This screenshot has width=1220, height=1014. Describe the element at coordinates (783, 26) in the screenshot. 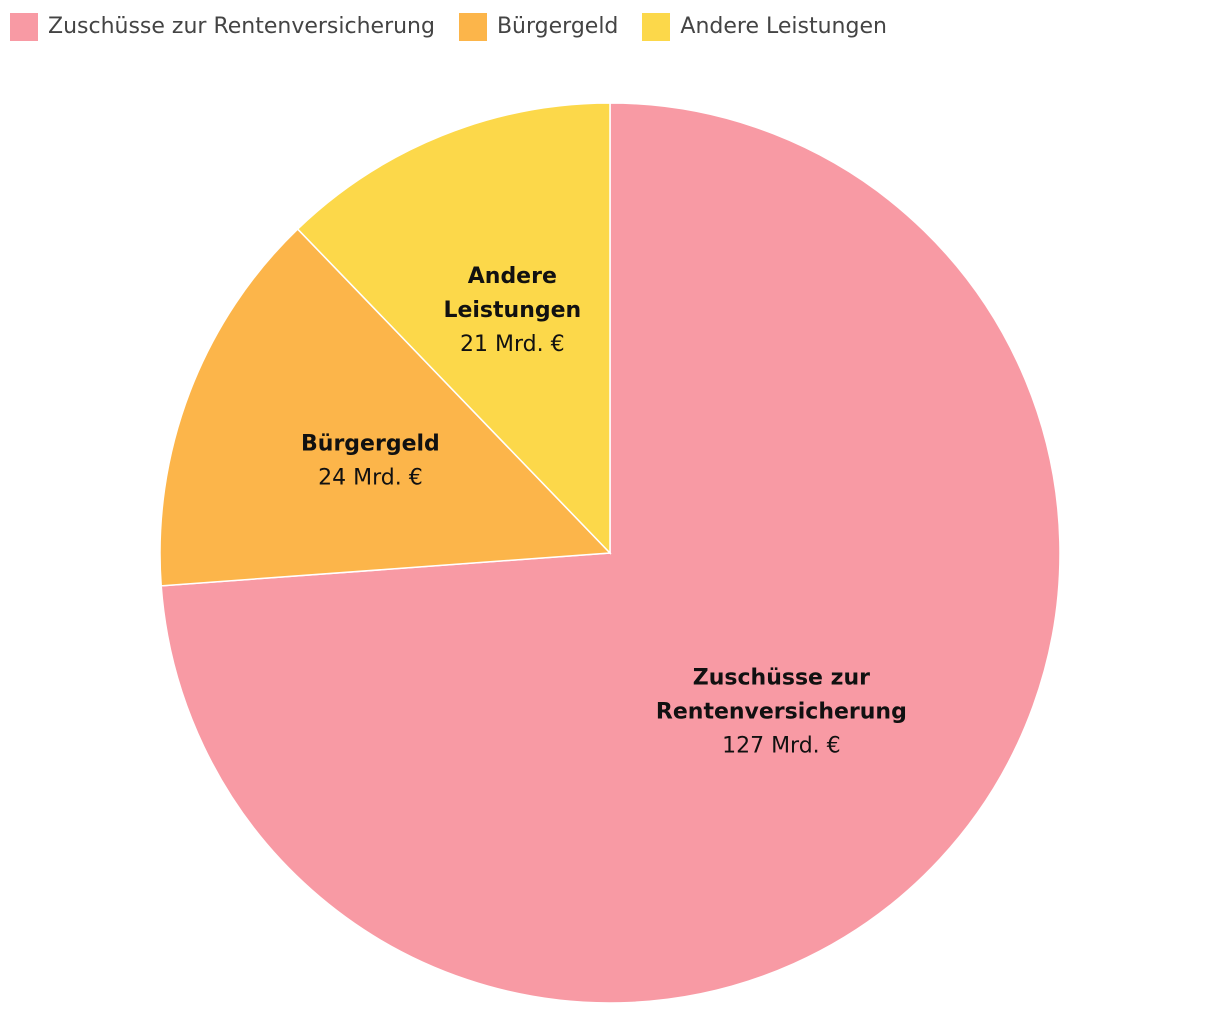

I see `legend-label-andere-leistungen: Andere Leistungen` at that location.